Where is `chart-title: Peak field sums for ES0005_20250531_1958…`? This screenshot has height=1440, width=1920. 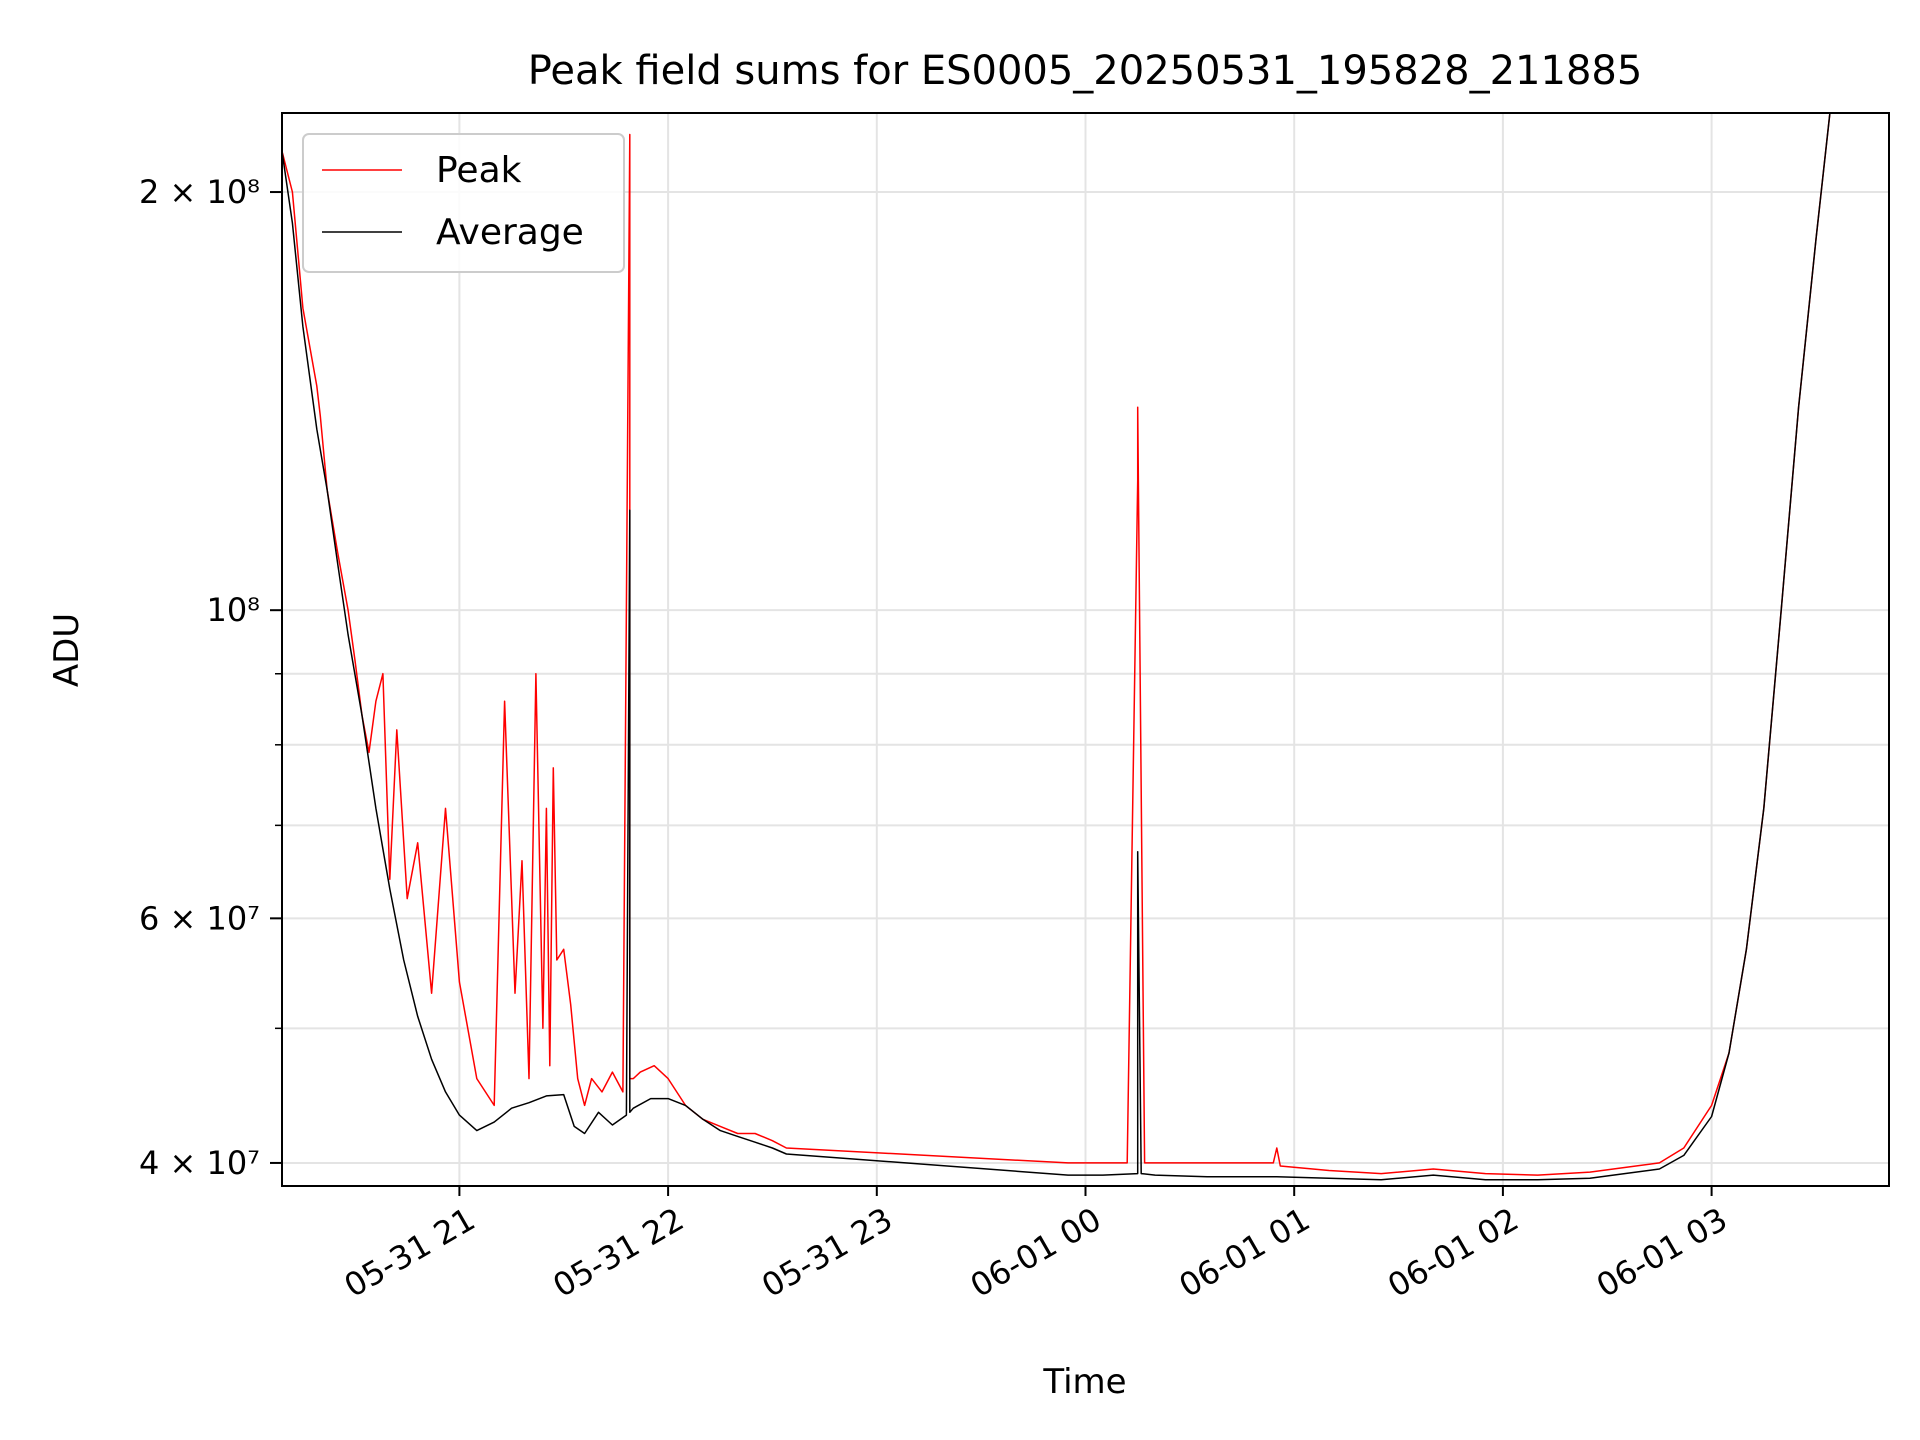
chart-title: Peak field sums for ES0005_20250531_1958… is located at coordinates (1085, 71).